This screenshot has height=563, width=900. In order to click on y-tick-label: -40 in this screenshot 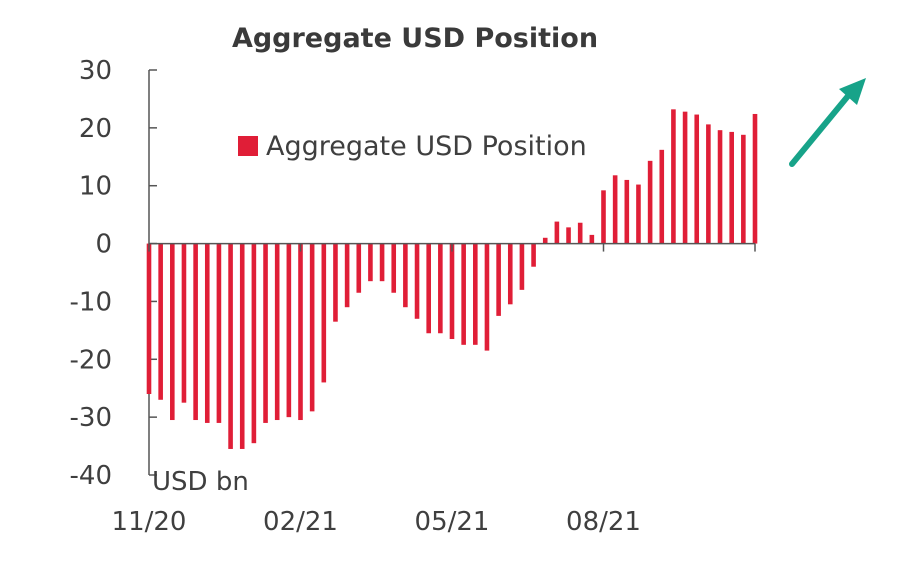, I will do `click(91, 476)`.